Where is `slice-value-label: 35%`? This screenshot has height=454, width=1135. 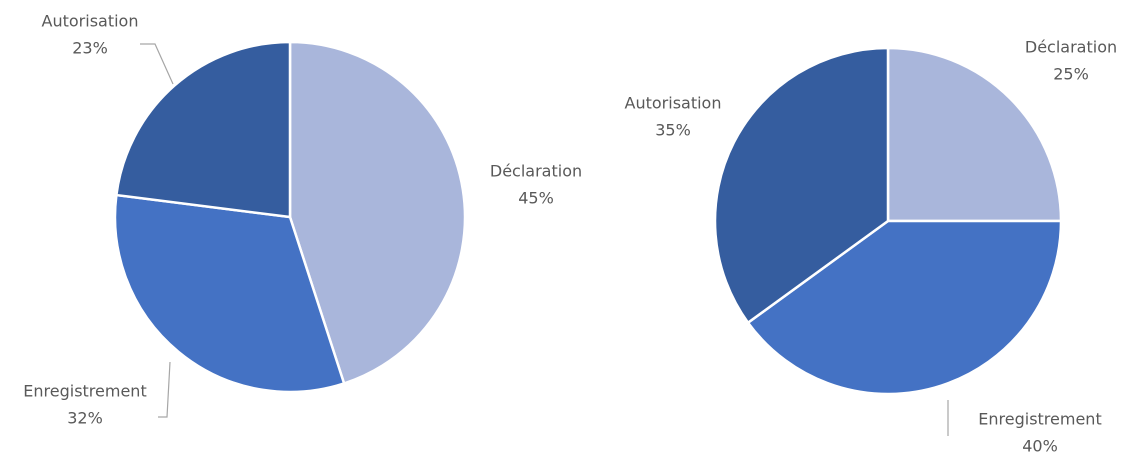 slice-value-label: 35% is located at coordinates (673, 130).